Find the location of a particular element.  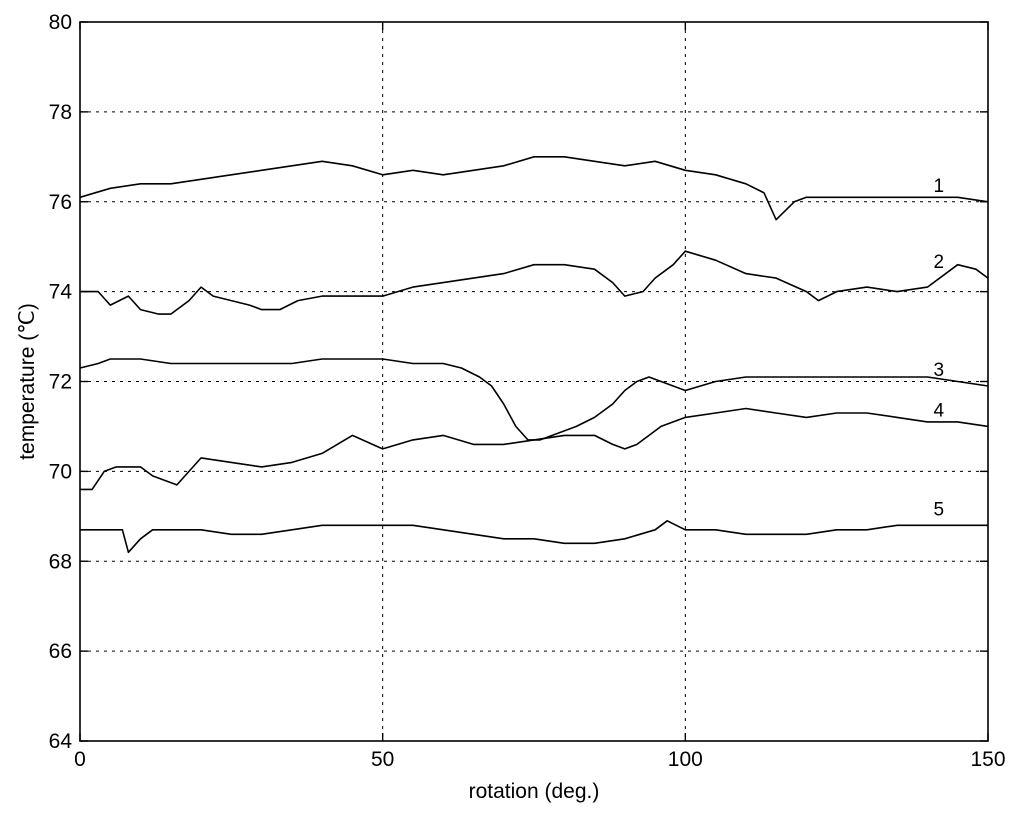

y-tick-label-70: 70 is located at coordinates (60, 471).